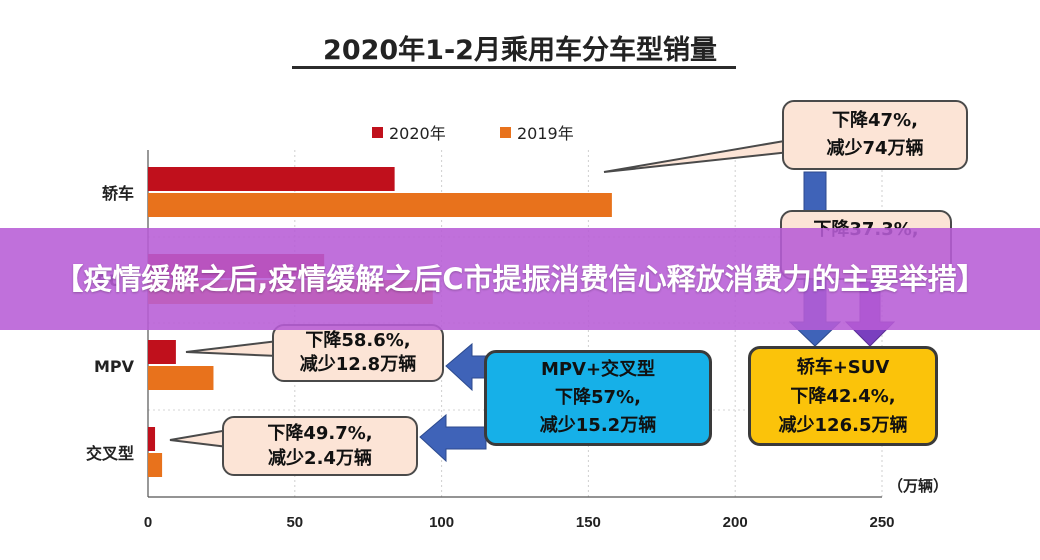 Image resolution: width=1040 pixels, height=560 pixels. Describe the element at coordinates (114, 366) in the screenshot. I see `category-label-mpv: MPV` at that location.